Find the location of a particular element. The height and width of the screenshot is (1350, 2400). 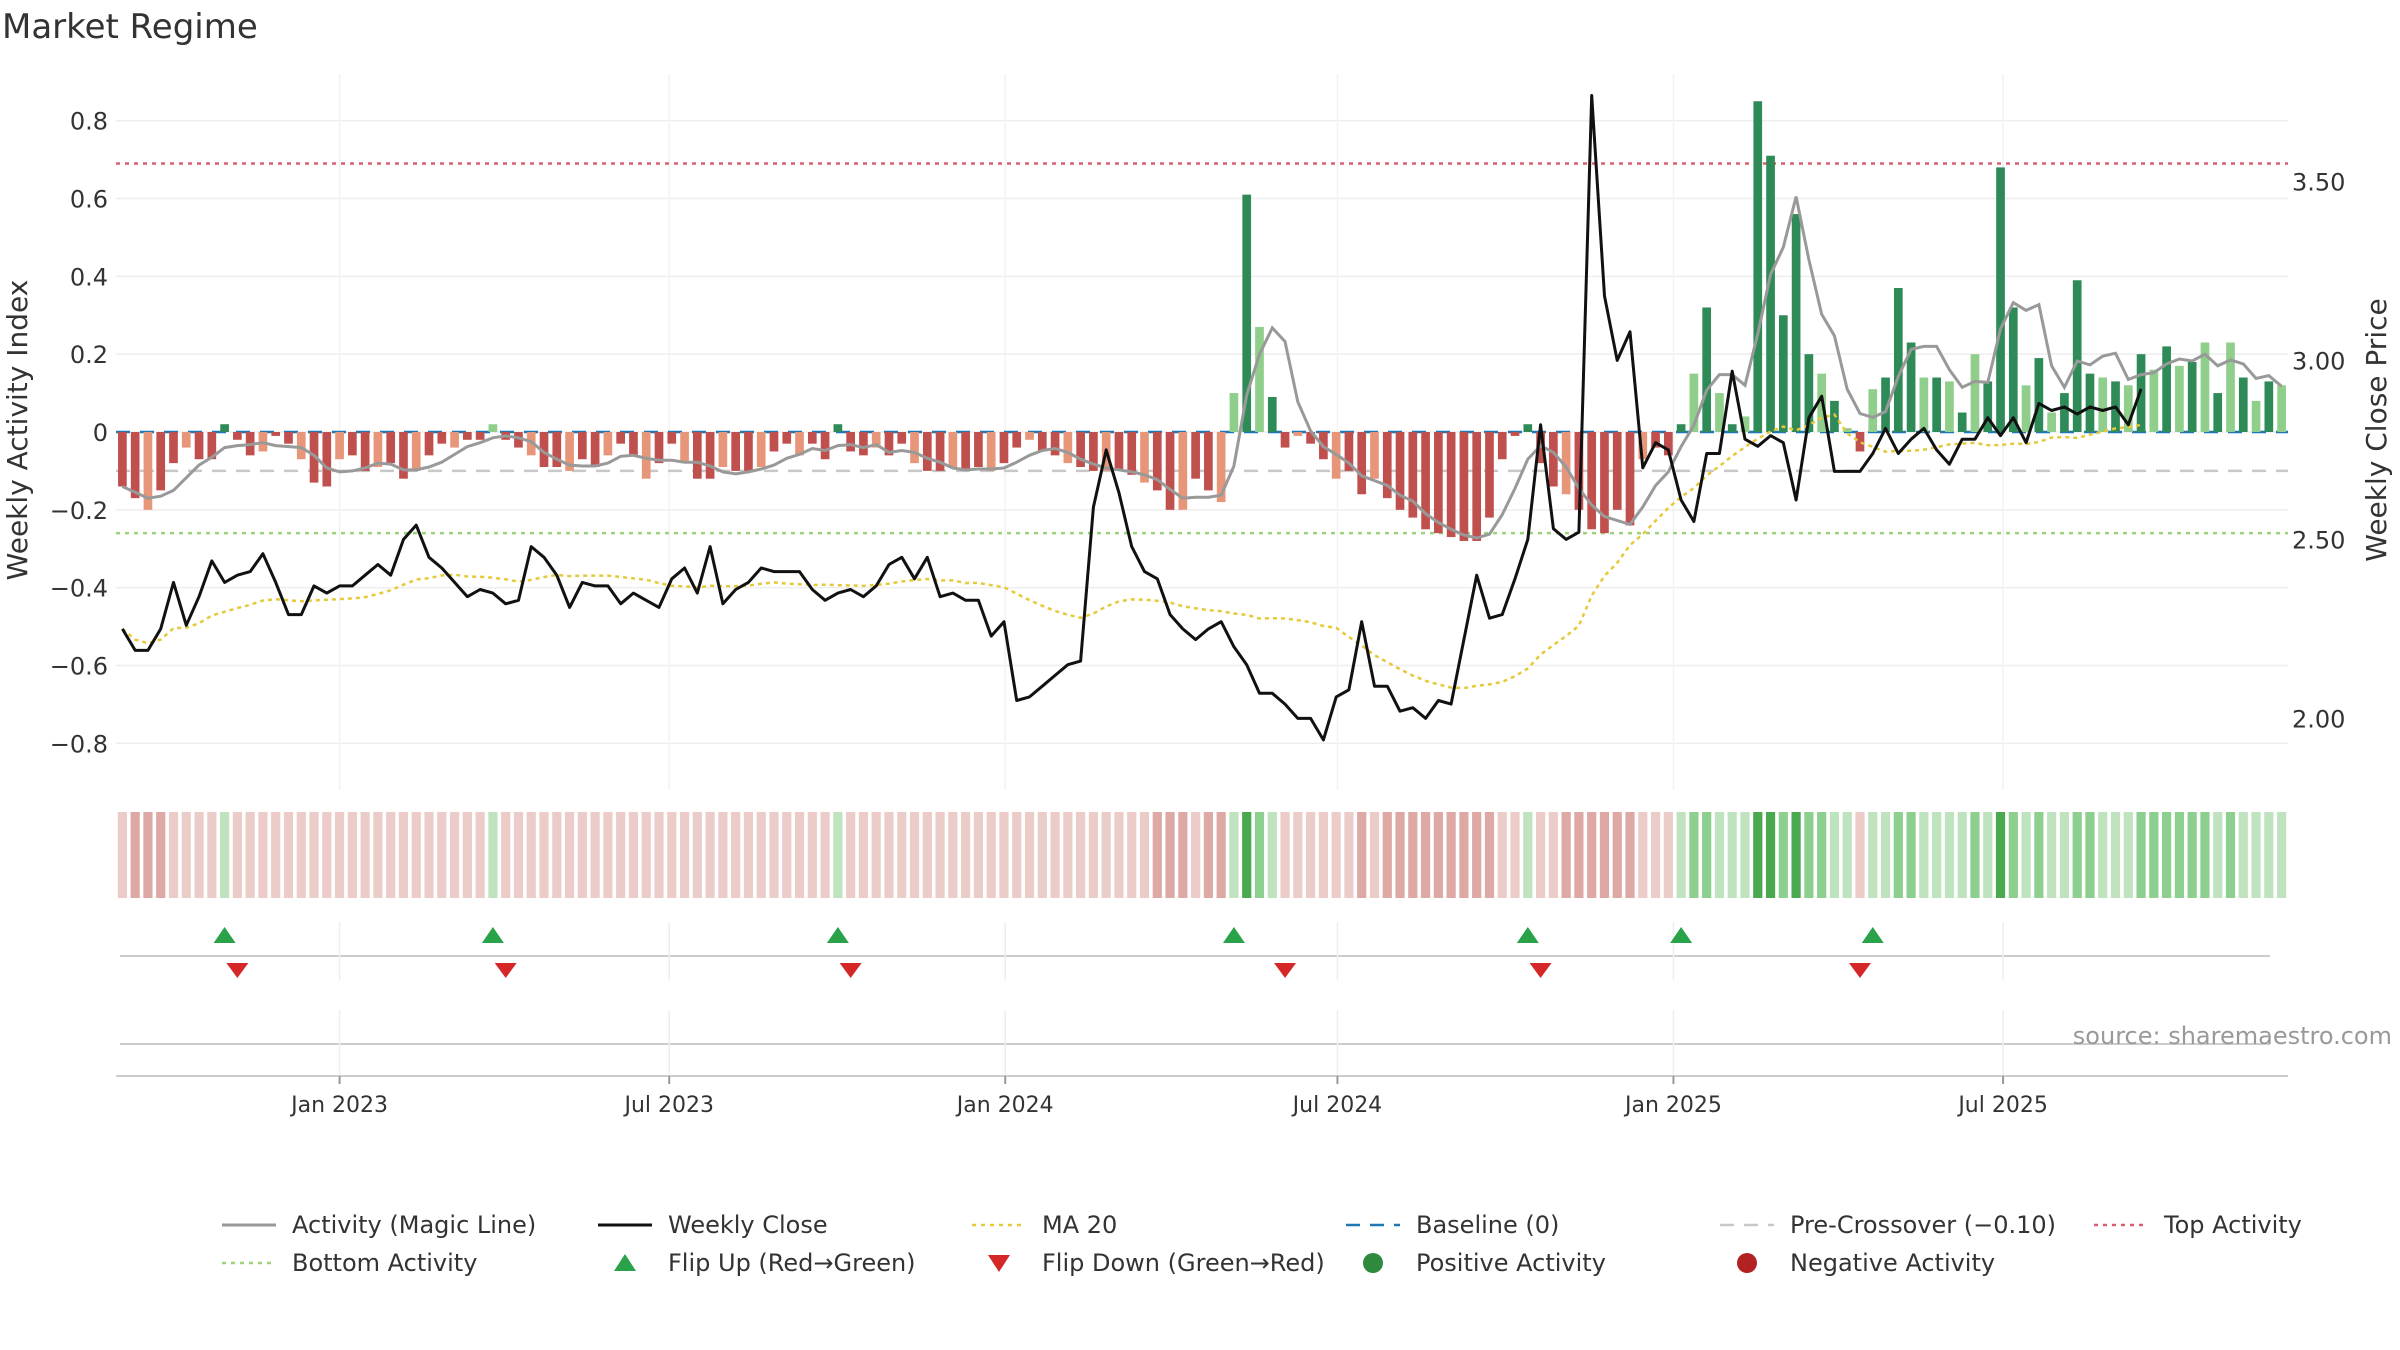

flip-down-marker is located at coordinates (1859, 970).